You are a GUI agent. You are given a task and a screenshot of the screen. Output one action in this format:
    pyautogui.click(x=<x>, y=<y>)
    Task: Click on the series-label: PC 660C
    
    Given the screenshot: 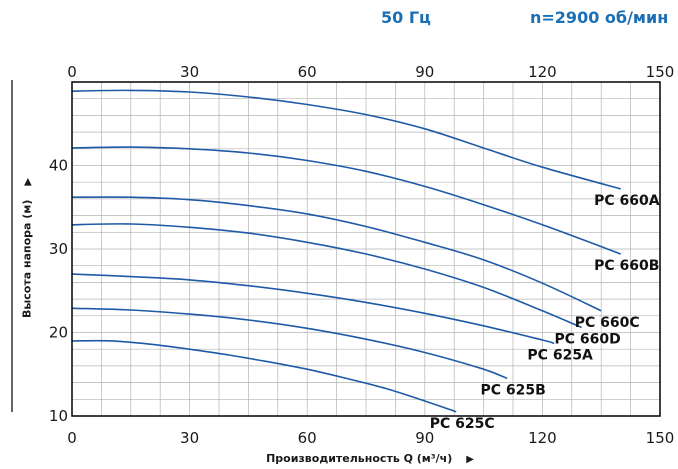 What is the action you would take?
    pyautogui.click(x=607, y=323)
    